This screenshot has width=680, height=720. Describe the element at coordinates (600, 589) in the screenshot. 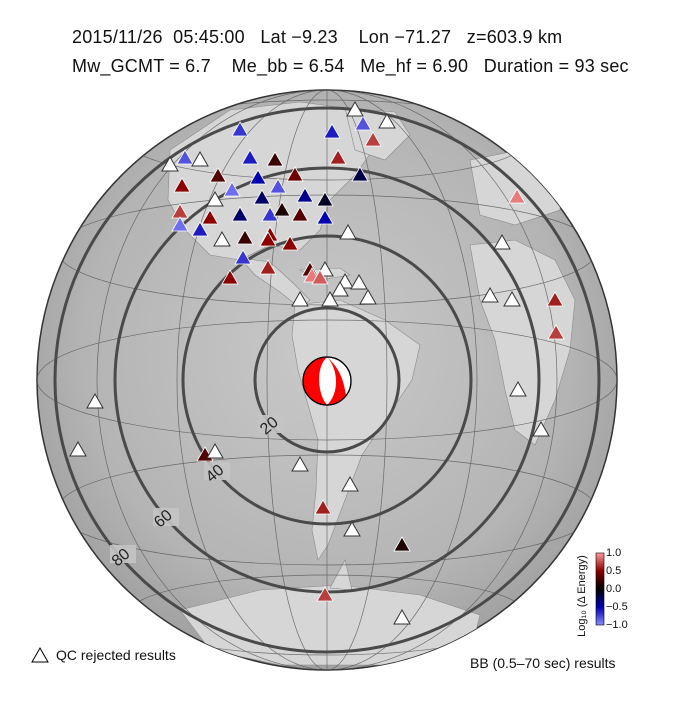

I see `colorbar` at that location.